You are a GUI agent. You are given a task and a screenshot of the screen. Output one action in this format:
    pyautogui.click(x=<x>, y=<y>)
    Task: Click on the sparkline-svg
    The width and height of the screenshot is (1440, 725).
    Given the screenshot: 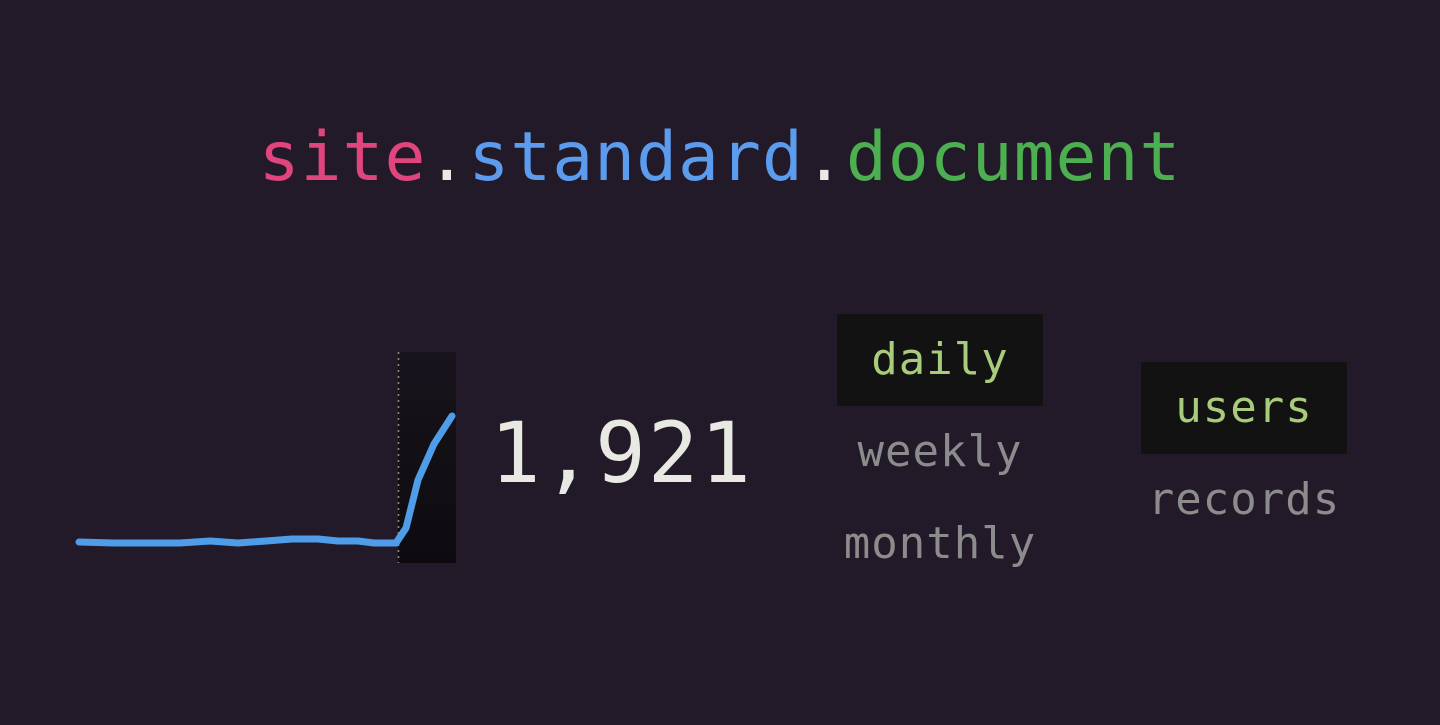 What is the action you would take?
    pyautogui.click(x=265, y=457)
    